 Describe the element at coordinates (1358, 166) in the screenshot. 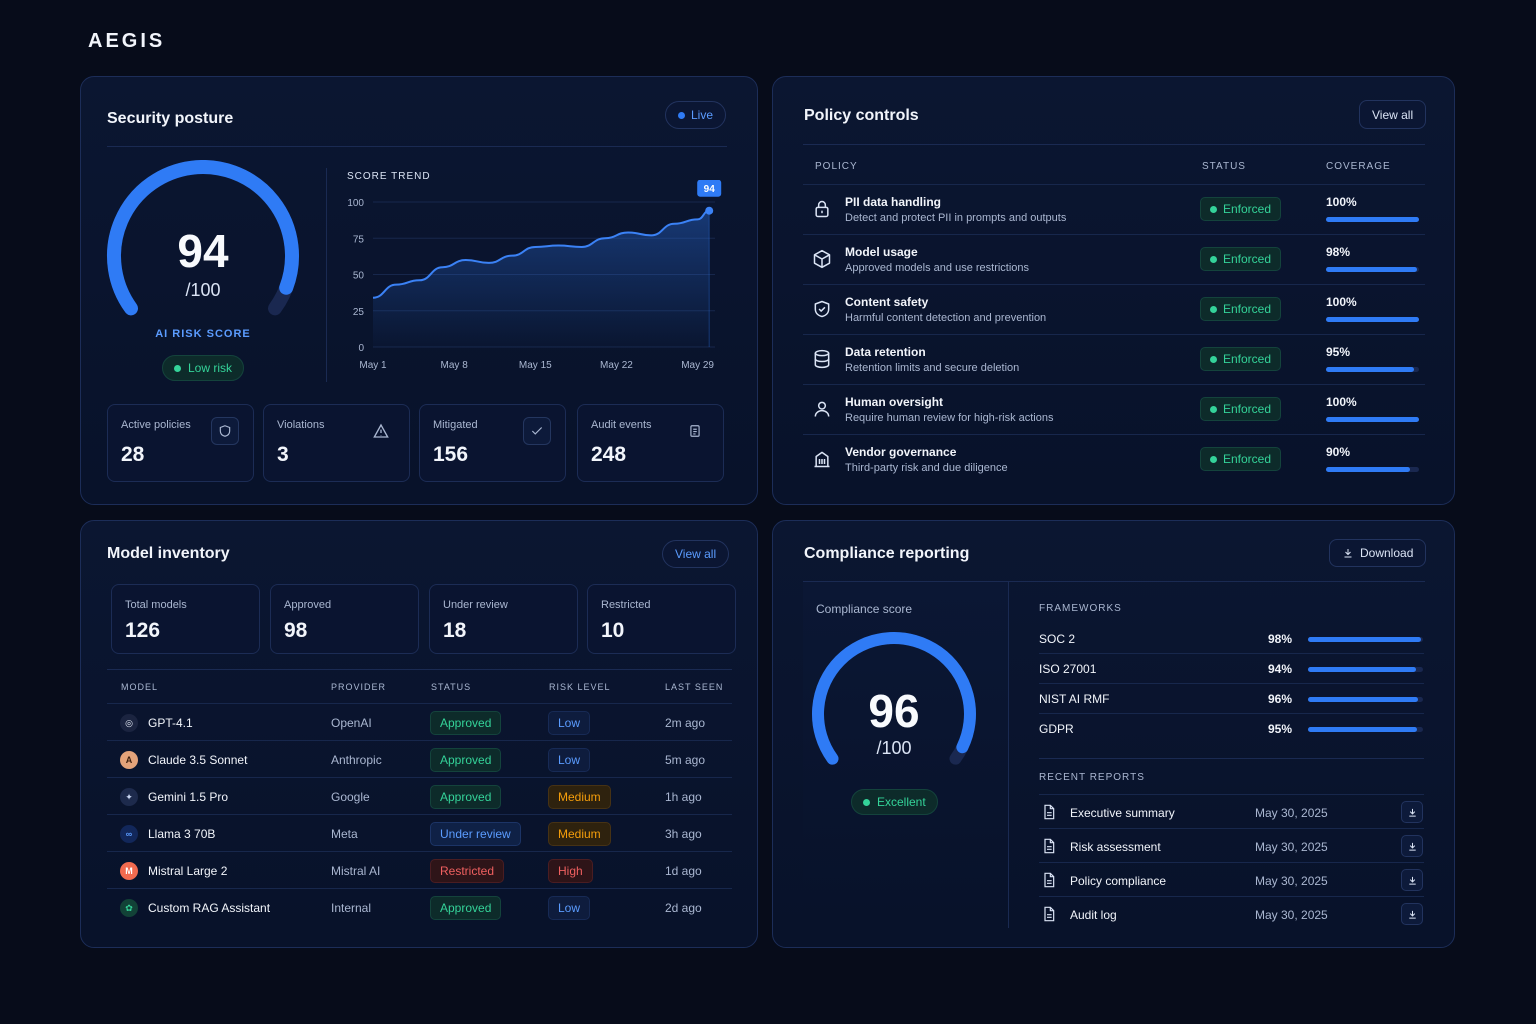

I see `col-coverage: COVERAGE` at that location.